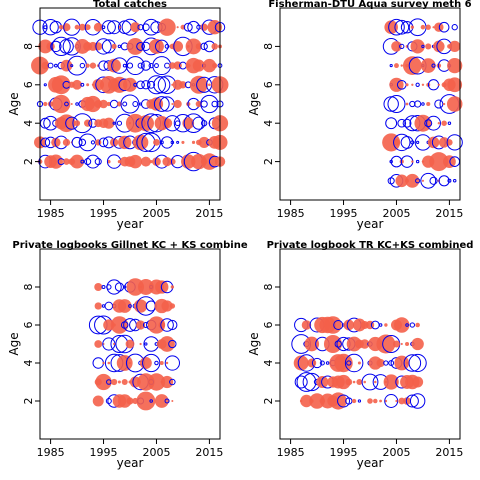 This screenshot has width=480, height=480. What do you see at coordinates (369, 5) in the screenshot?
I see `panel-title: Fisherman-DTU Aqua survey meth 6` at bounding box center [369, 5].